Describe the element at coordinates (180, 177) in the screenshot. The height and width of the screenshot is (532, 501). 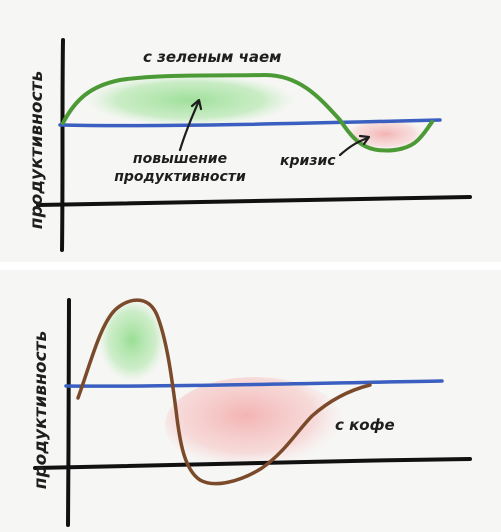
I see `increase-label-line2: продуктивности` at that location.